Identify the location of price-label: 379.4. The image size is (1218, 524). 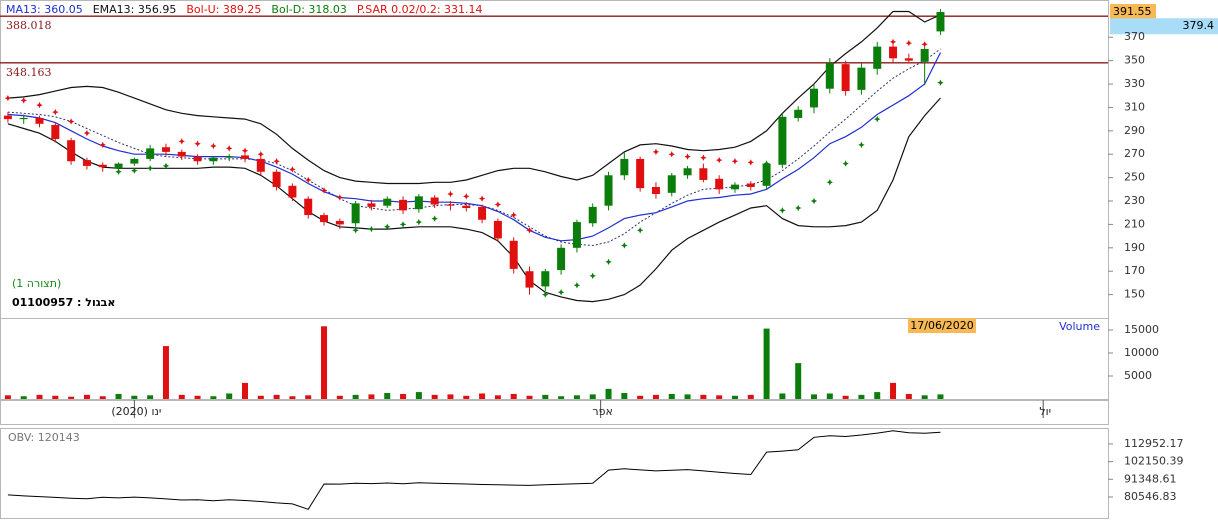
(1199, 25).